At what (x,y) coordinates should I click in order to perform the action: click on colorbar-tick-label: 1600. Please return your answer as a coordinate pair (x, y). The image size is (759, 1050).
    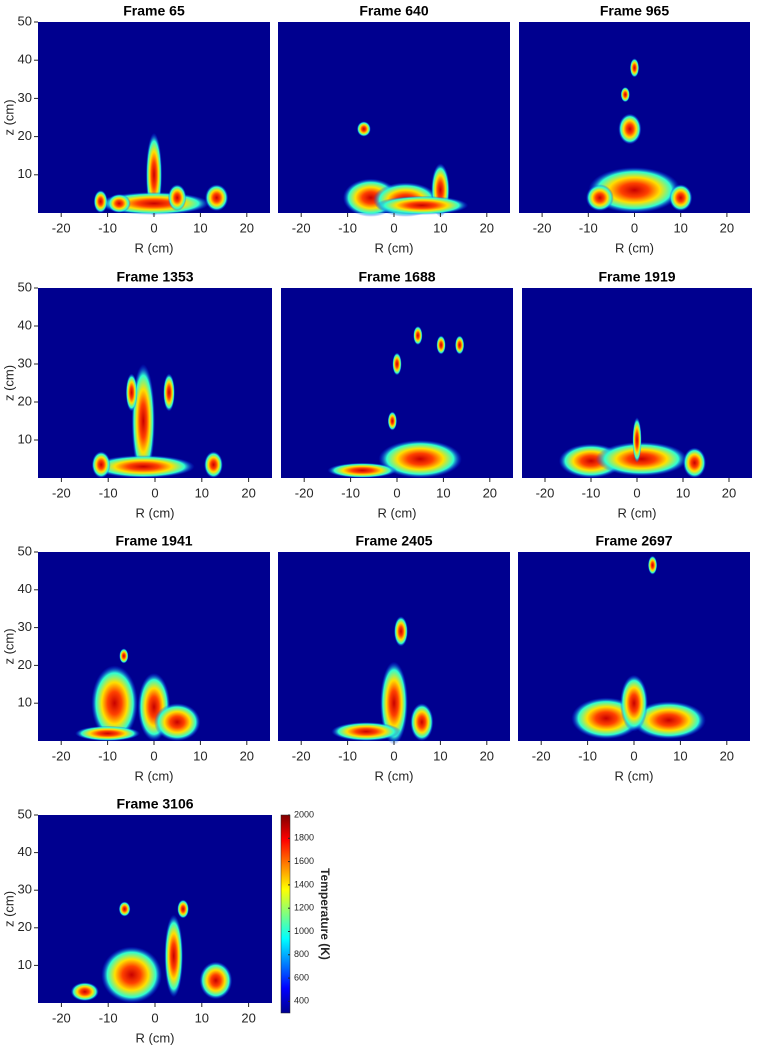
    Looking at the image, I should click on (304, 861).